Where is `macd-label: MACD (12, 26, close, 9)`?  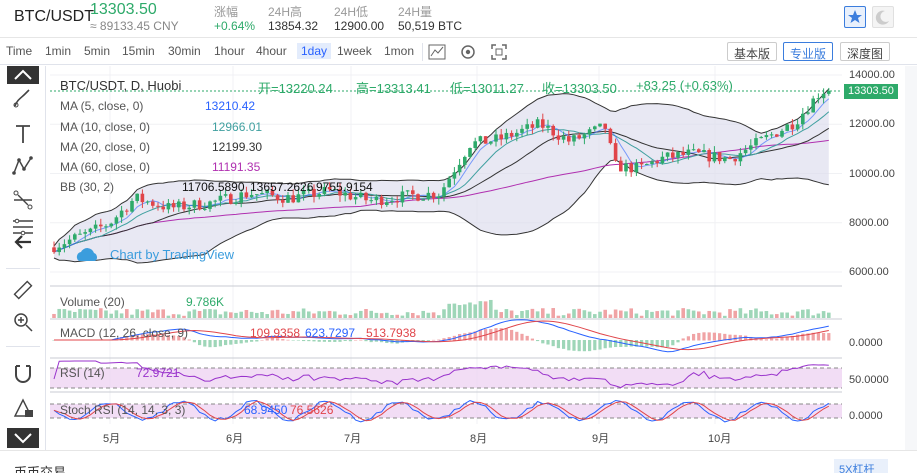
macd-label: MACD (12, 26, close, 9) is located at coordinates (124, 333).